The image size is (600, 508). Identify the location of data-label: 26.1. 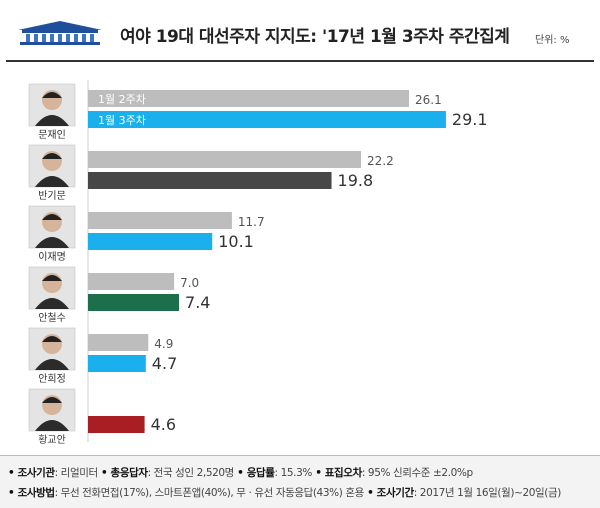
(428, 100).